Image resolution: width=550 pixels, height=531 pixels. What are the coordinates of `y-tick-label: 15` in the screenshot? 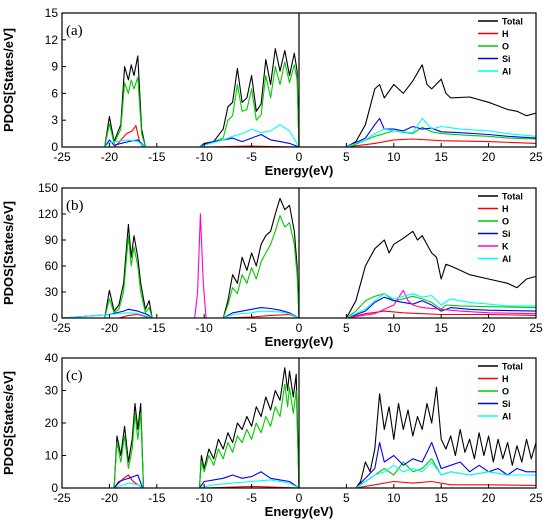 It's located at (52, 13).